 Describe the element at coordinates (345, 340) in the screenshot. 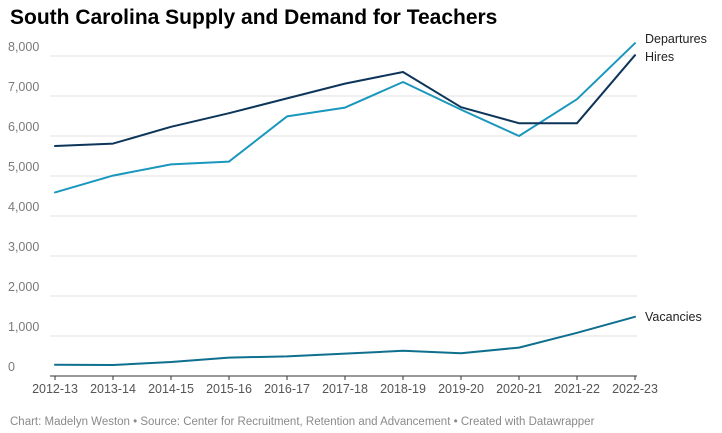

I see `series-line-vacancies` at that location.